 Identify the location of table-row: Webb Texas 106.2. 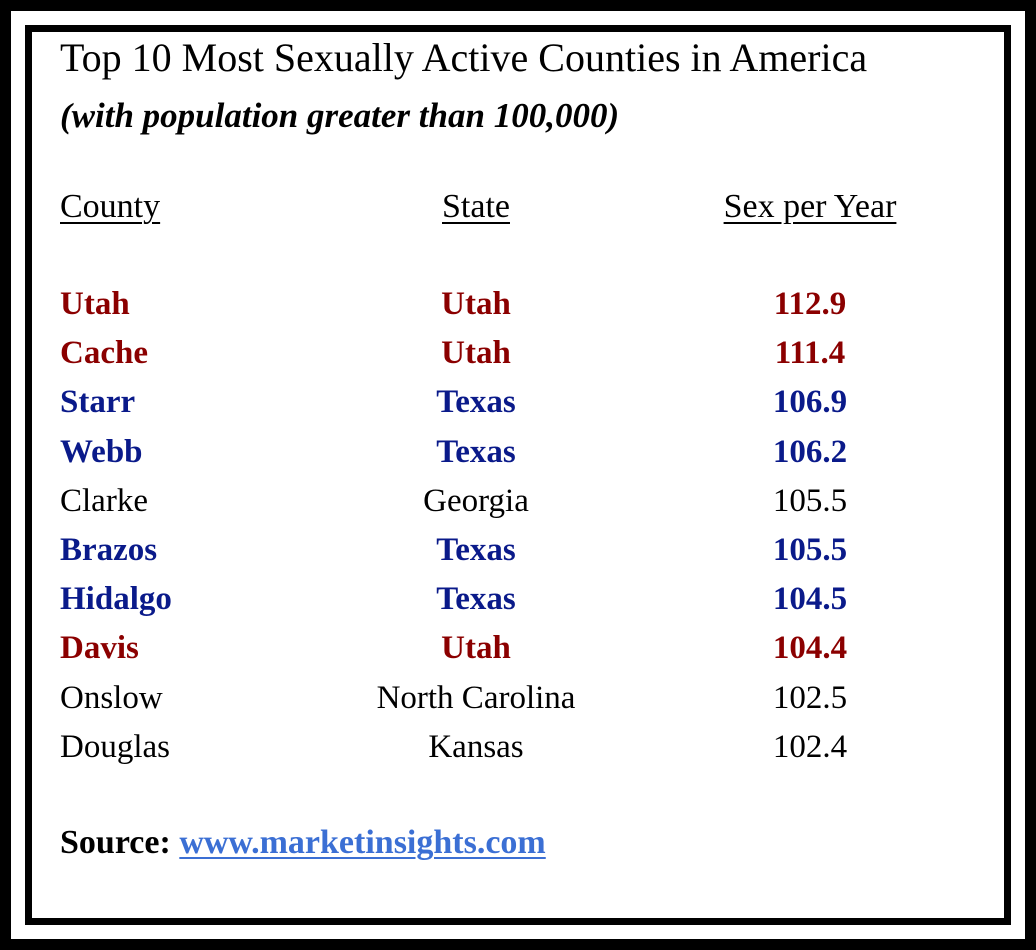
(500, 457).